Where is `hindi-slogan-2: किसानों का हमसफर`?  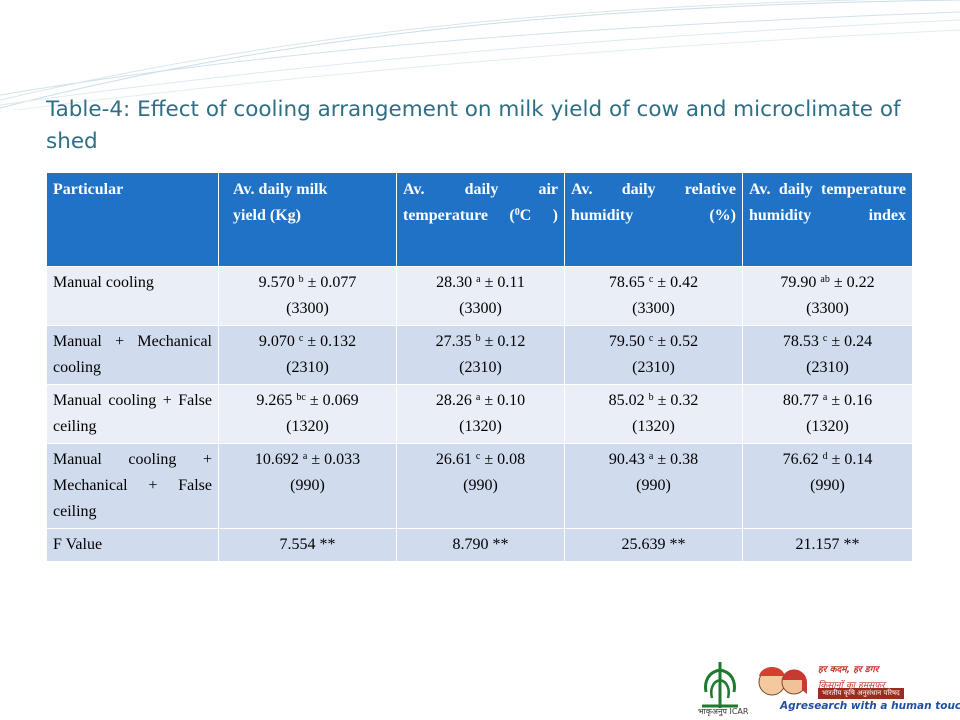
hindi-slogan-2: किसानों का हमसफर is located at coordinates (851, 686).